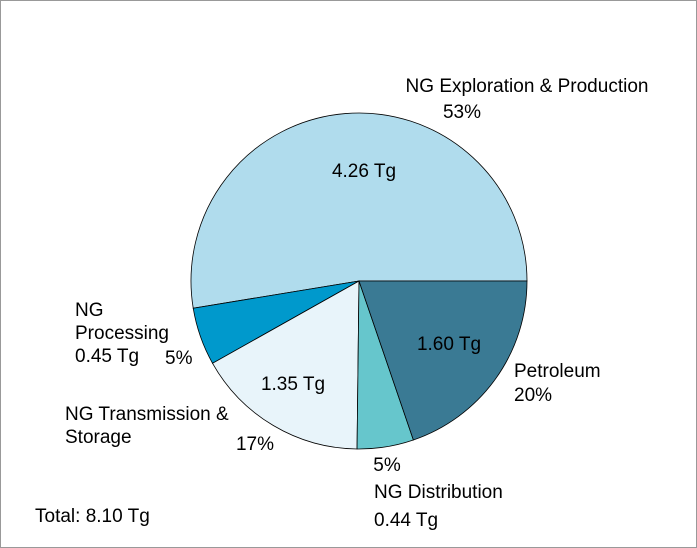 The width and height of the screenshot is (697, 548). What do you see at coordinates (527, 86) in the screenshot?
I see `category-label: NG Exploration & Production` at bounding box center [527, 86].